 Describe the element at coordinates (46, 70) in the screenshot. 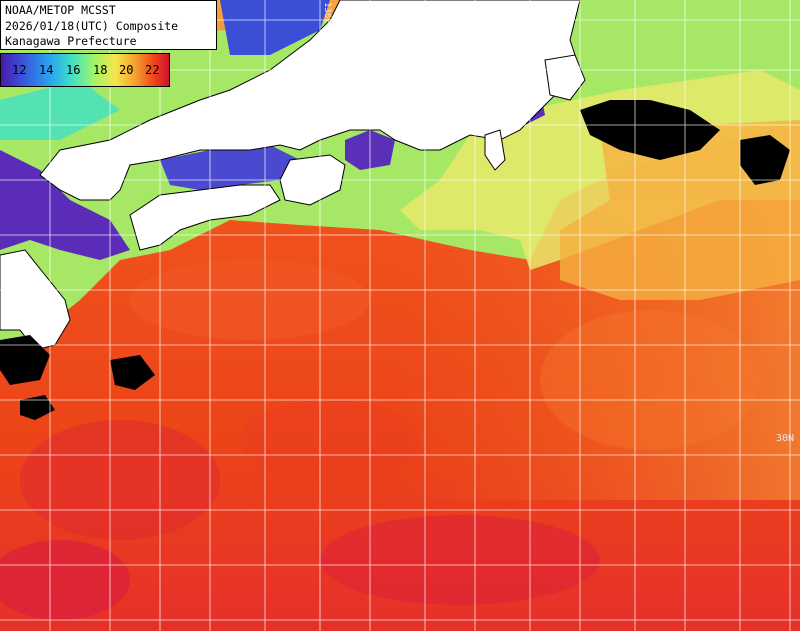

I see `legend-label: 14` at that location.